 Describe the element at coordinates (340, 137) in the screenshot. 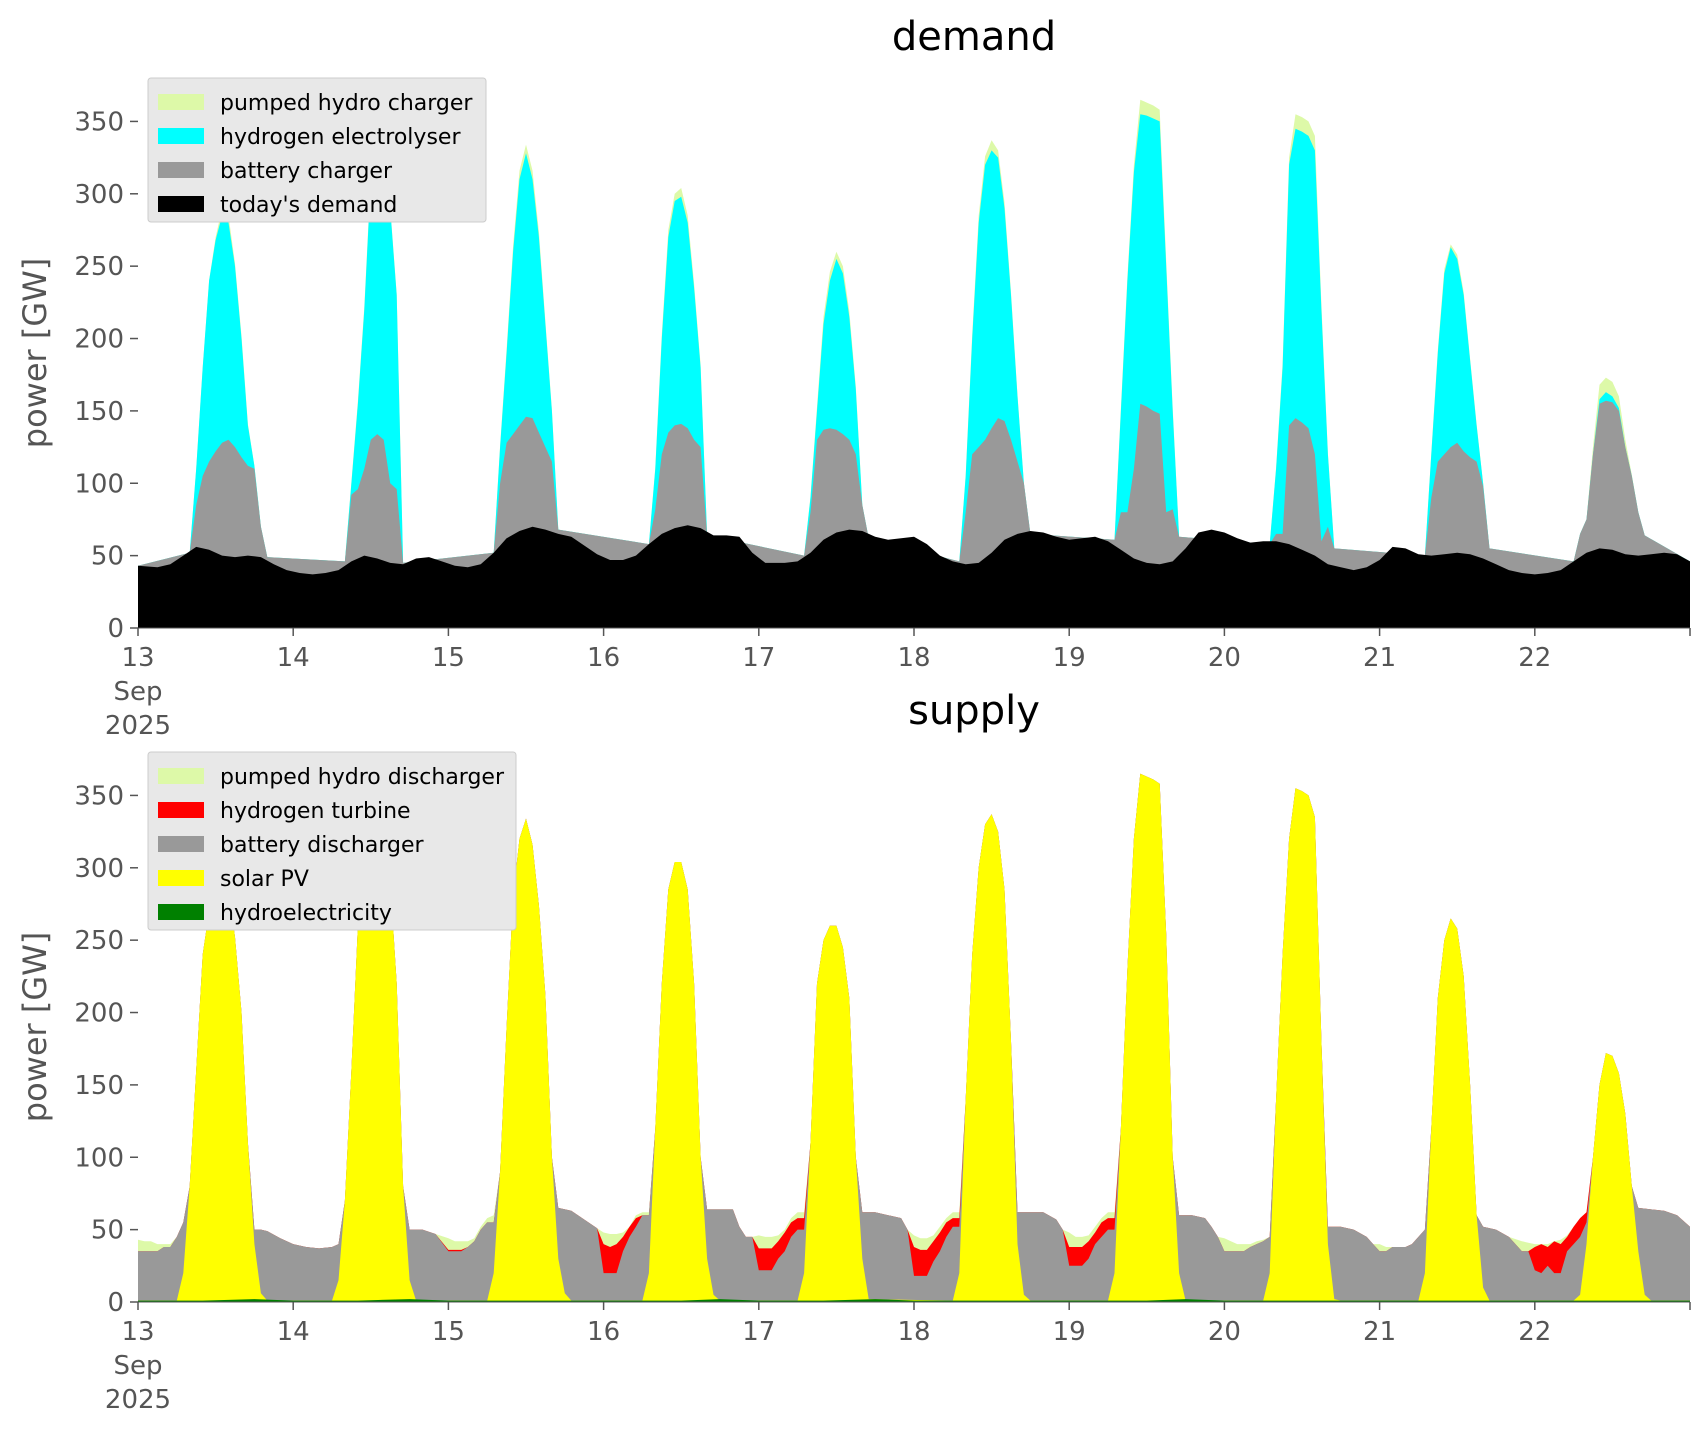

I see `legend-label-hydrogen-electrolyser: hydrogen electrolyser` at that location.